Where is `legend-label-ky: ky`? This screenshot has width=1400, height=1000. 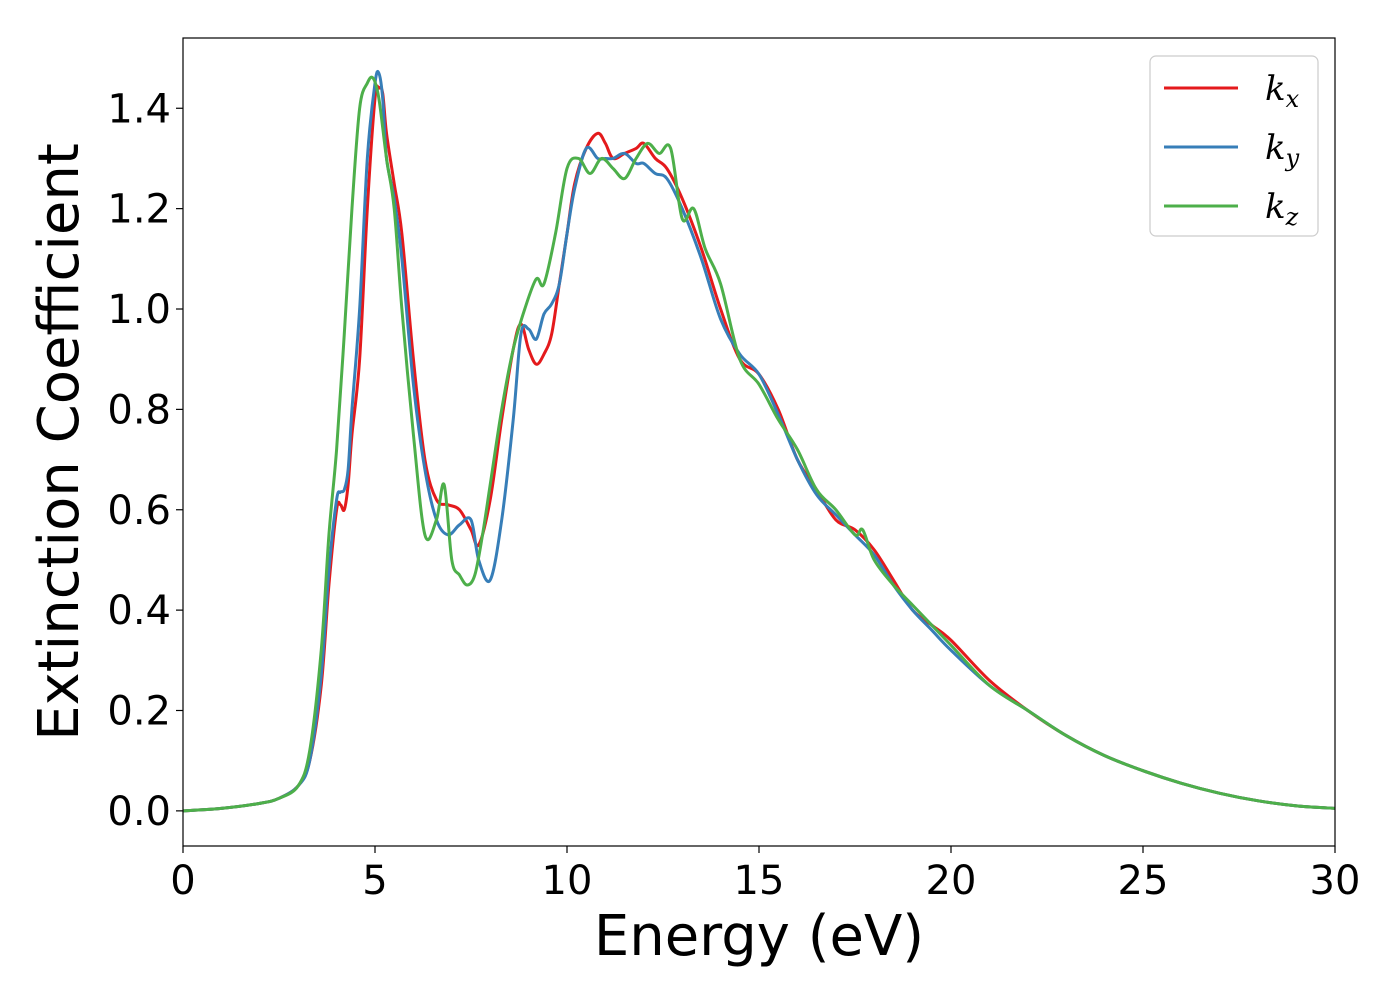 legend-label-ky: ky is located at coordinates (1282, 150).